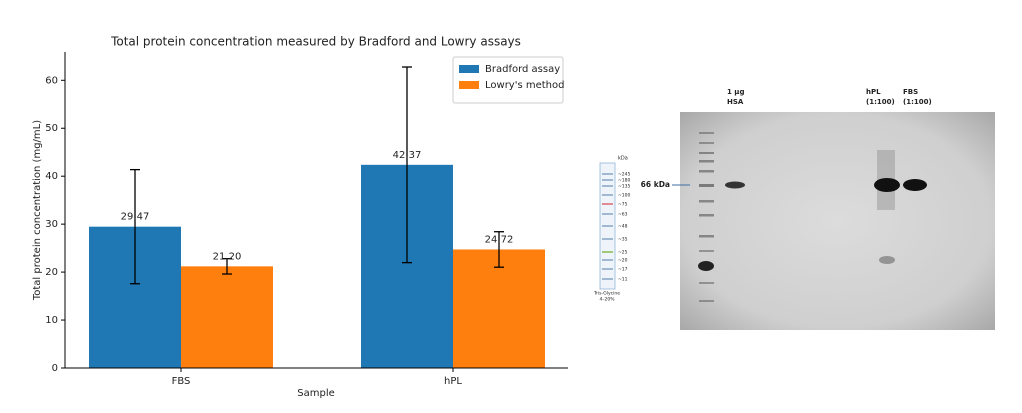 This screenshot has height=413, width=1022. What do you see at coordinates (623, 280) in the screenshot?
I see `ladder-size-label: ~11` at bounding box center [623, 280].